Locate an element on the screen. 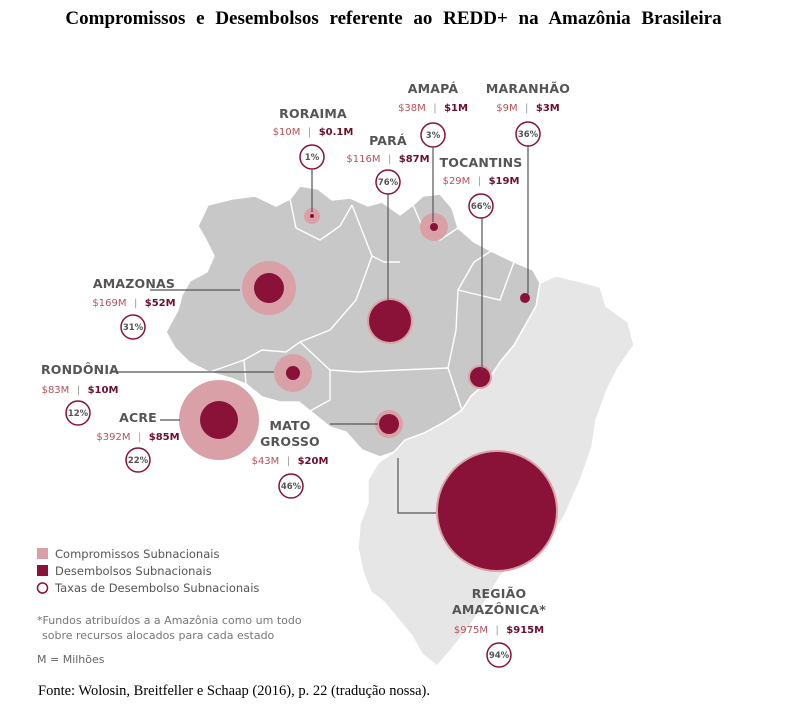 The height and width of the screenshot is (708, 787). compromissos-value: $975M is located at coordinates (471, 630).